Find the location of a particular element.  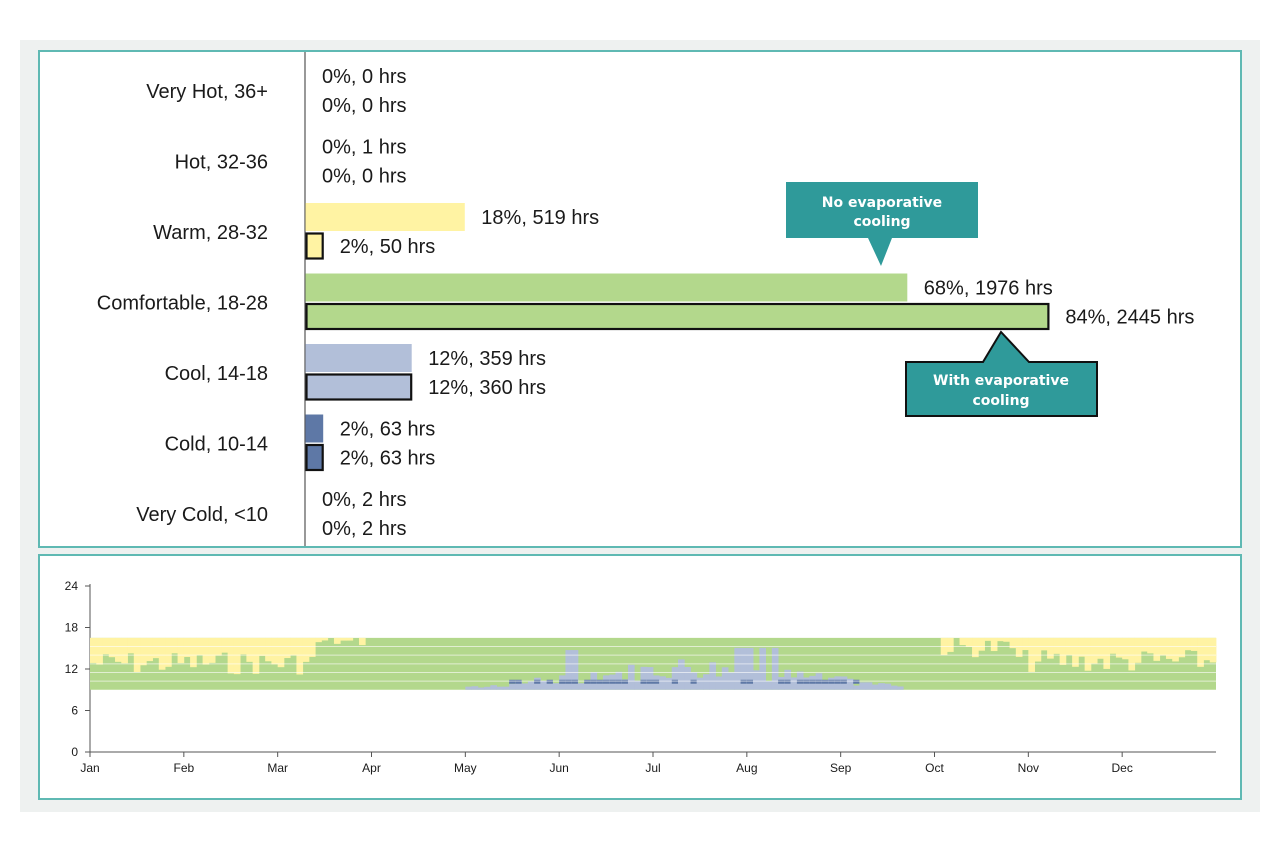

data-label-no-evaporative-cooling-hot-32-36: 0%, 1 hrs is located at coordinates (364, 148).